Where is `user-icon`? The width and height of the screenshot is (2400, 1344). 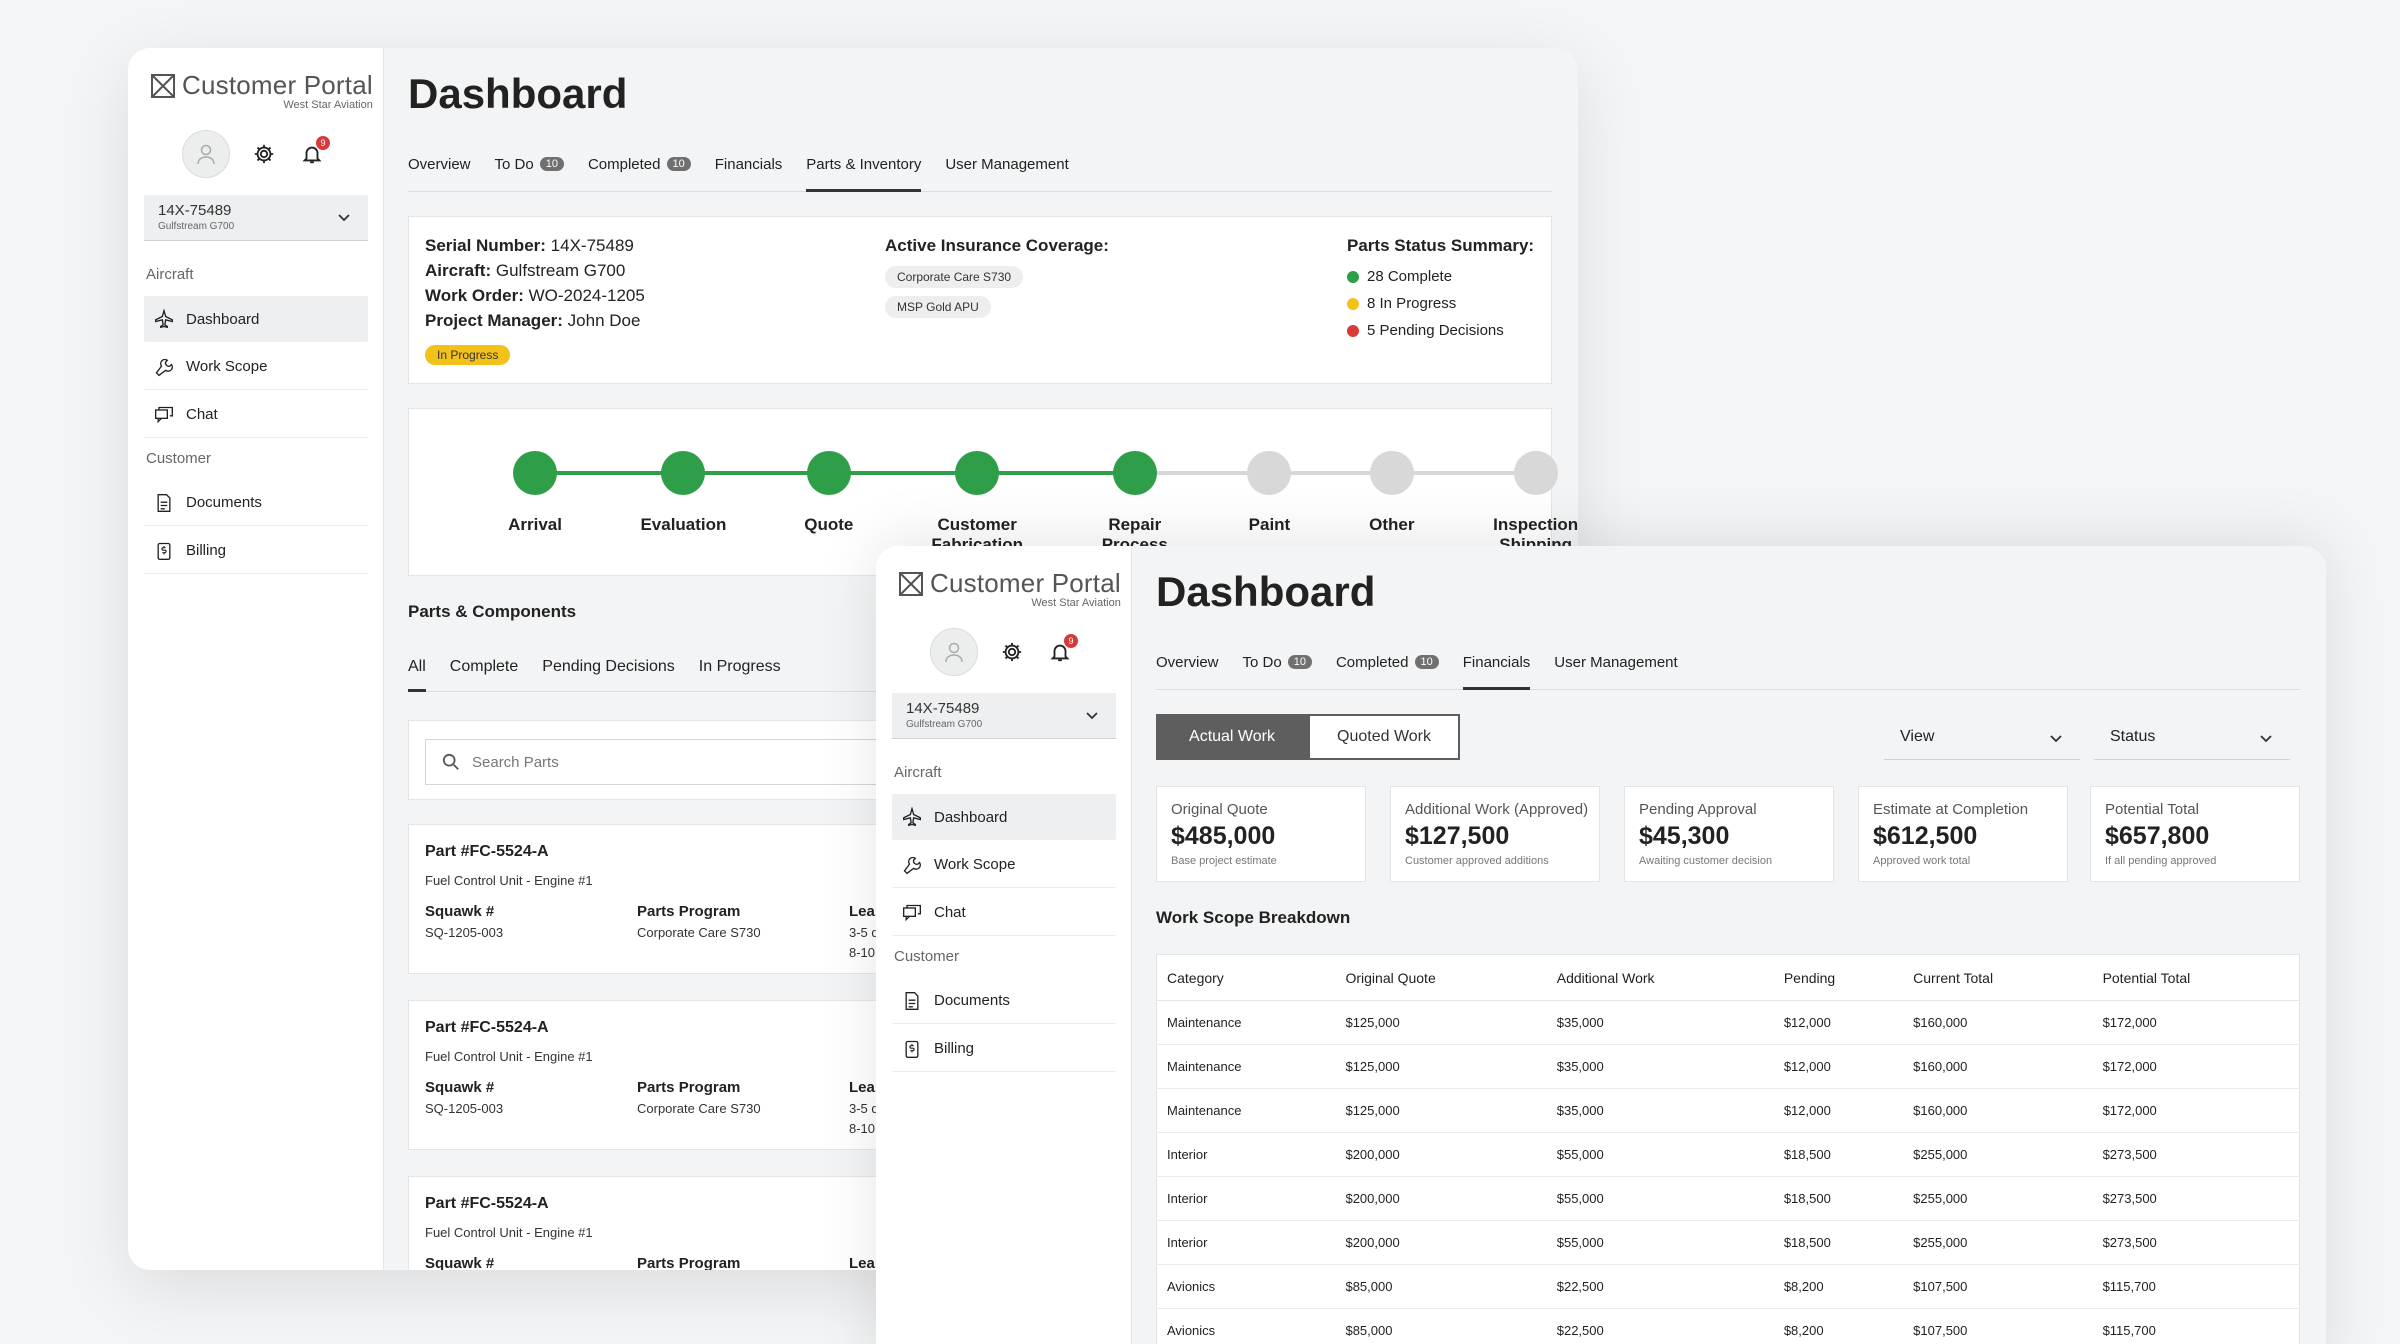 user-icon is located at coordinates (206, 154).